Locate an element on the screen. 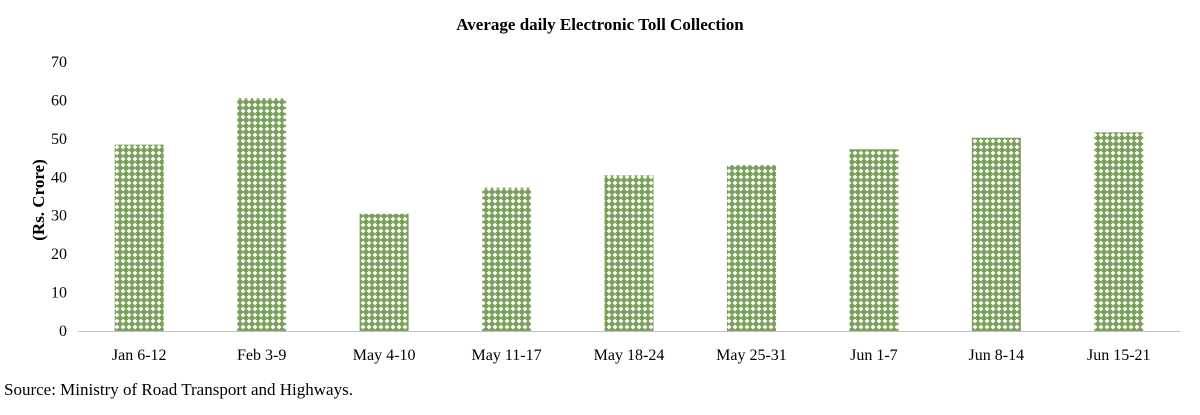  y-axis-label: (Rs. Crore) is located at coordinates (38, 200).